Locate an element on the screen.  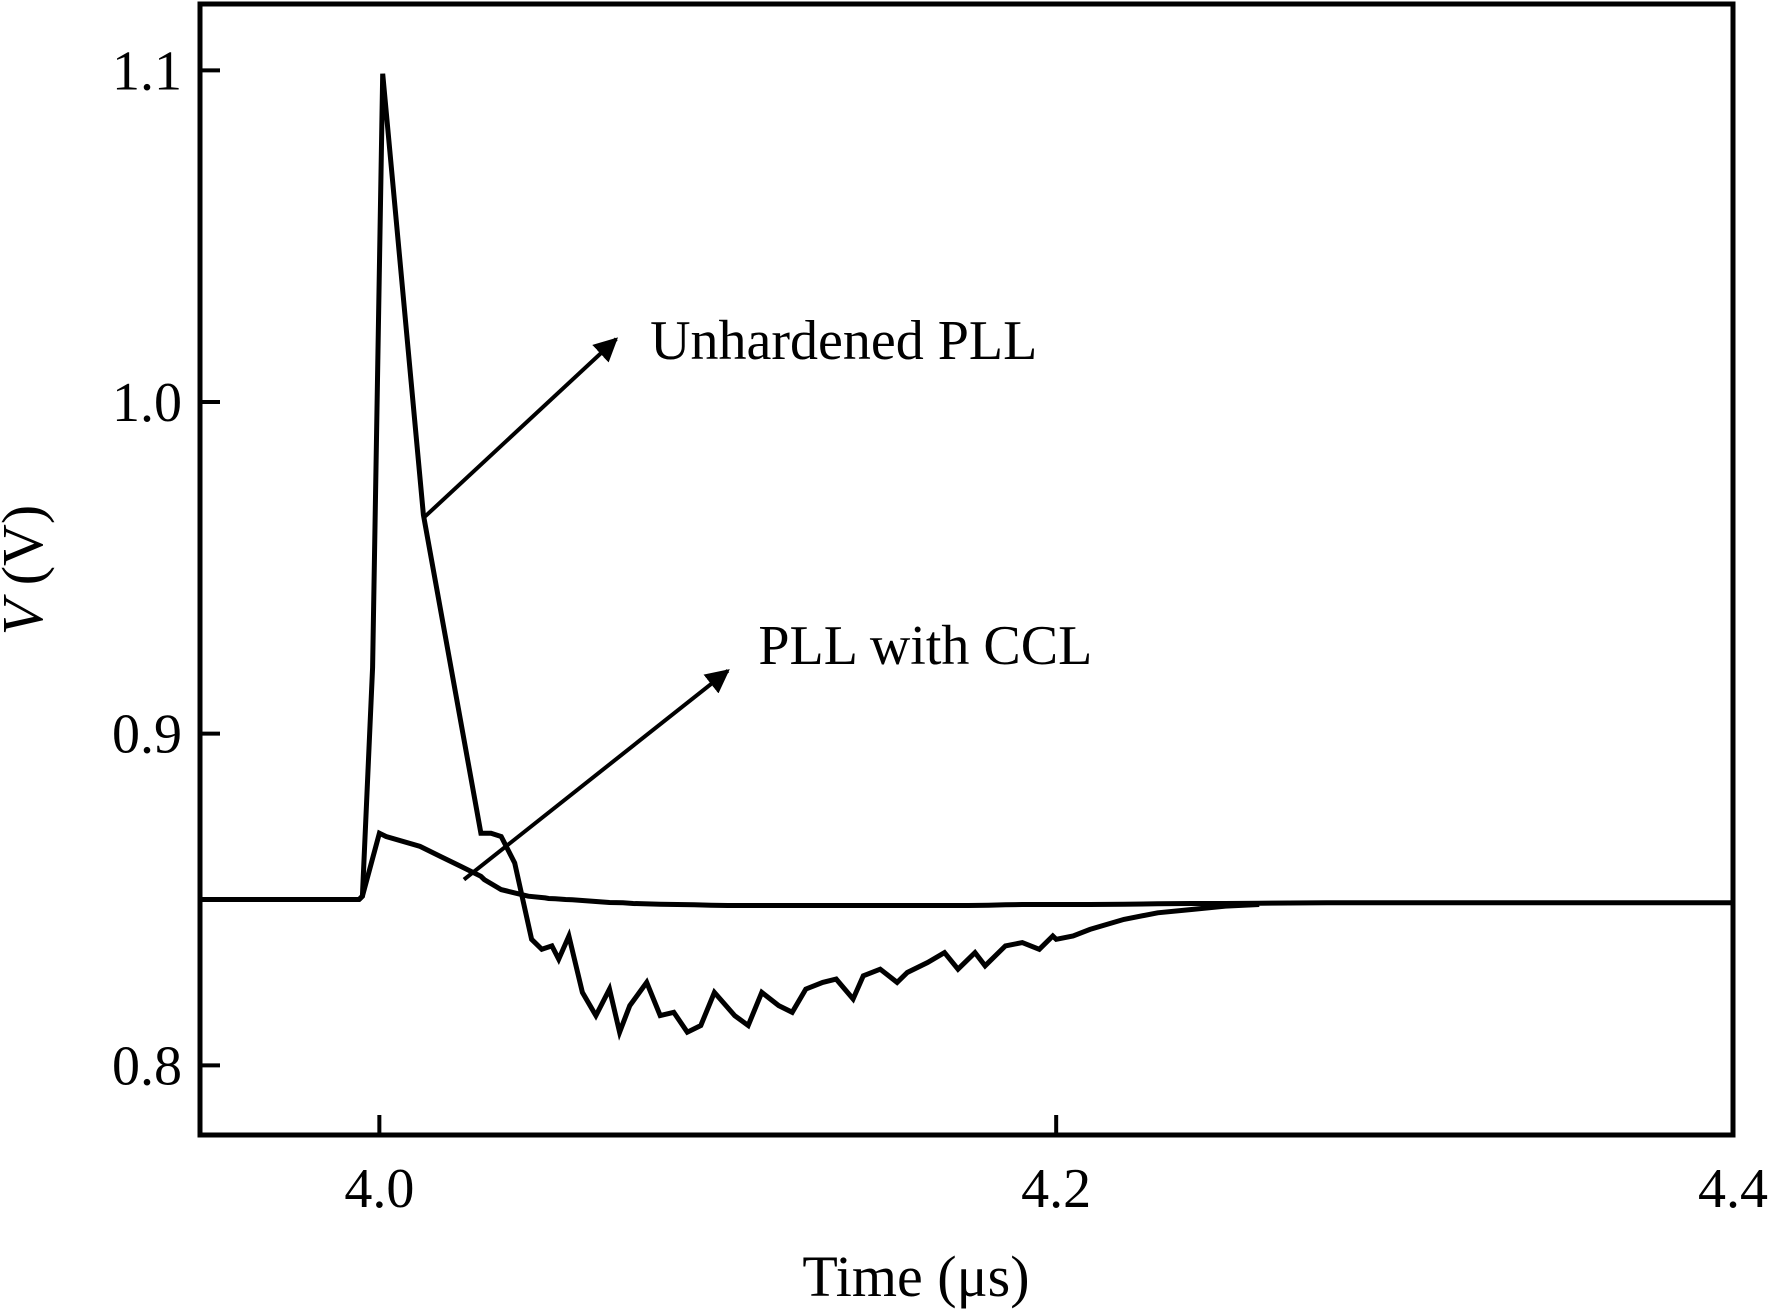
y-tick-label: 0.9 is located at coordinates (147, 735).